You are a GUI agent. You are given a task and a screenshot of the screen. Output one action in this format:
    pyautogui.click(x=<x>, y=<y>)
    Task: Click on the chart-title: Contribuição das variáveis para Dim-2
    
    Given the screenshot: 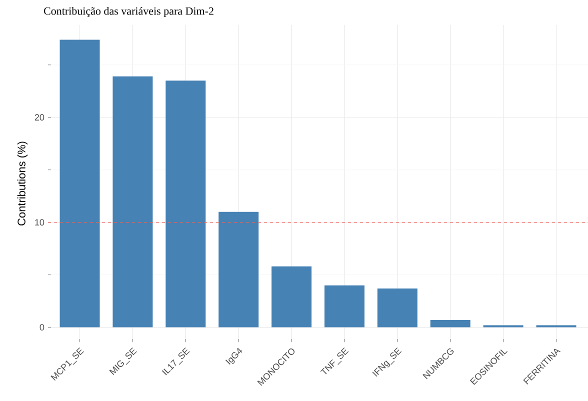 What is the action you would take?
    pyautogui.click(x=129, y=12)
    